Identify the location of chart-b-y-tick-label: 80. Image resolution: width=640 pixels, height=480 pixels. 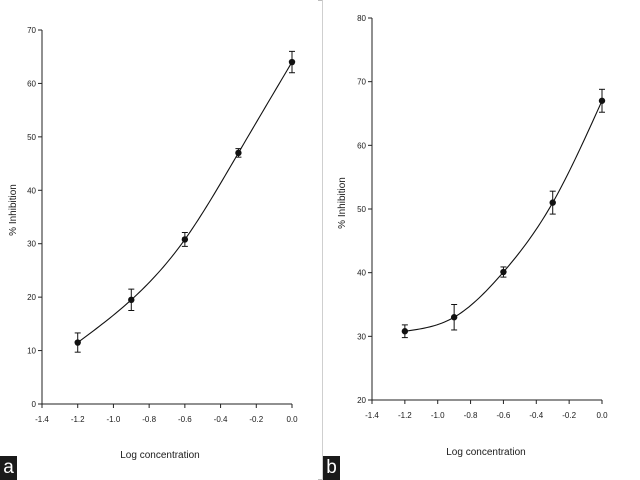
(361, 18).